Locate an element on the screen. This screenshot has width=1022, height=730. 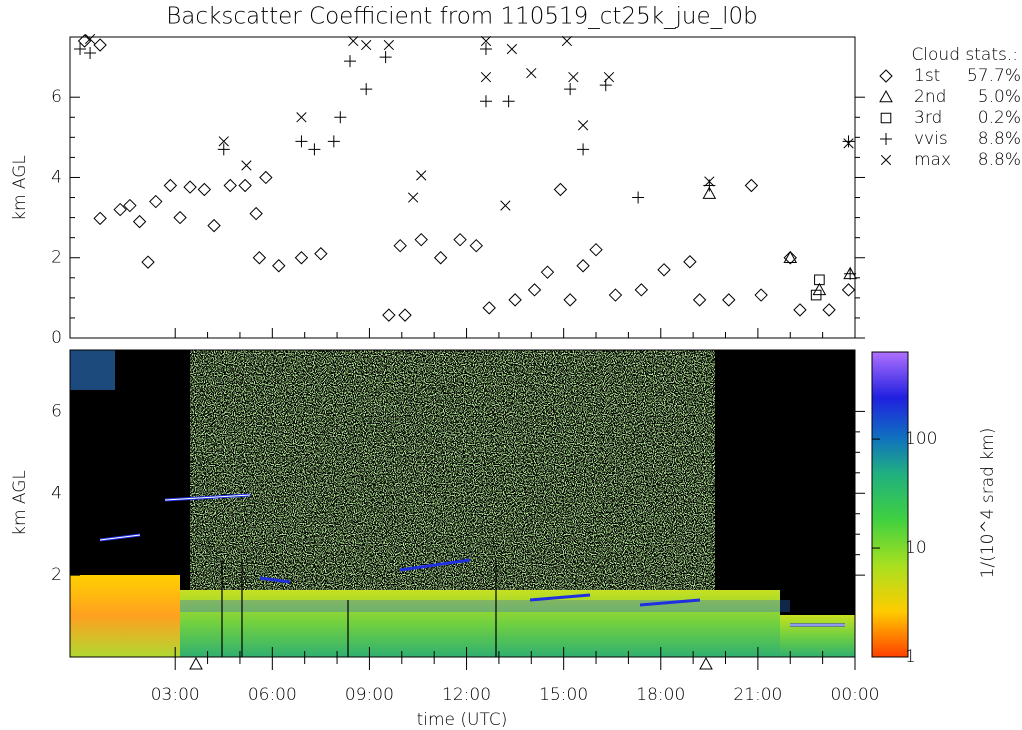
x-axis-label: time (UTC) is located at coordinates (462, 720).